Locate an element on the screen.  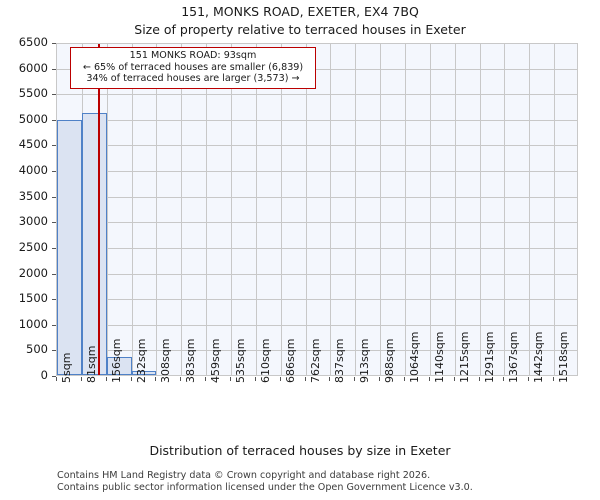
y-axis-tick-label: 1000 is located at coordinates (33, 323).